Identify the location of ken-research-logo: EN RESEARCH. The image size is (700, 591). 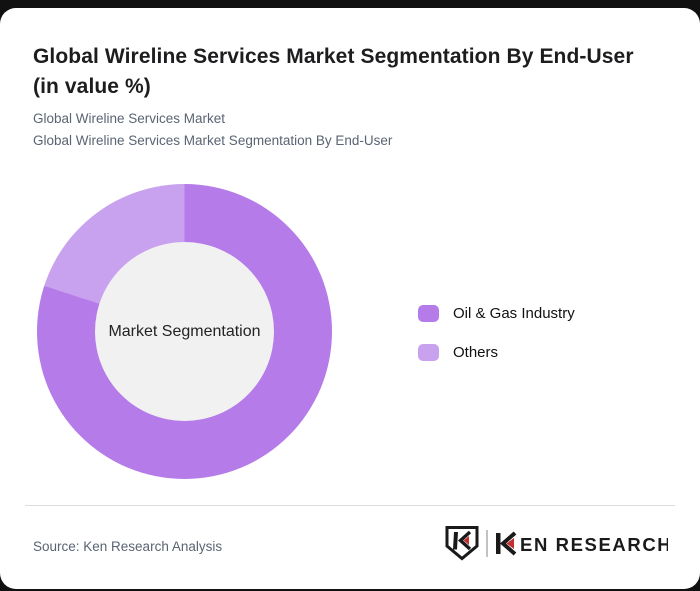
(556, 543).